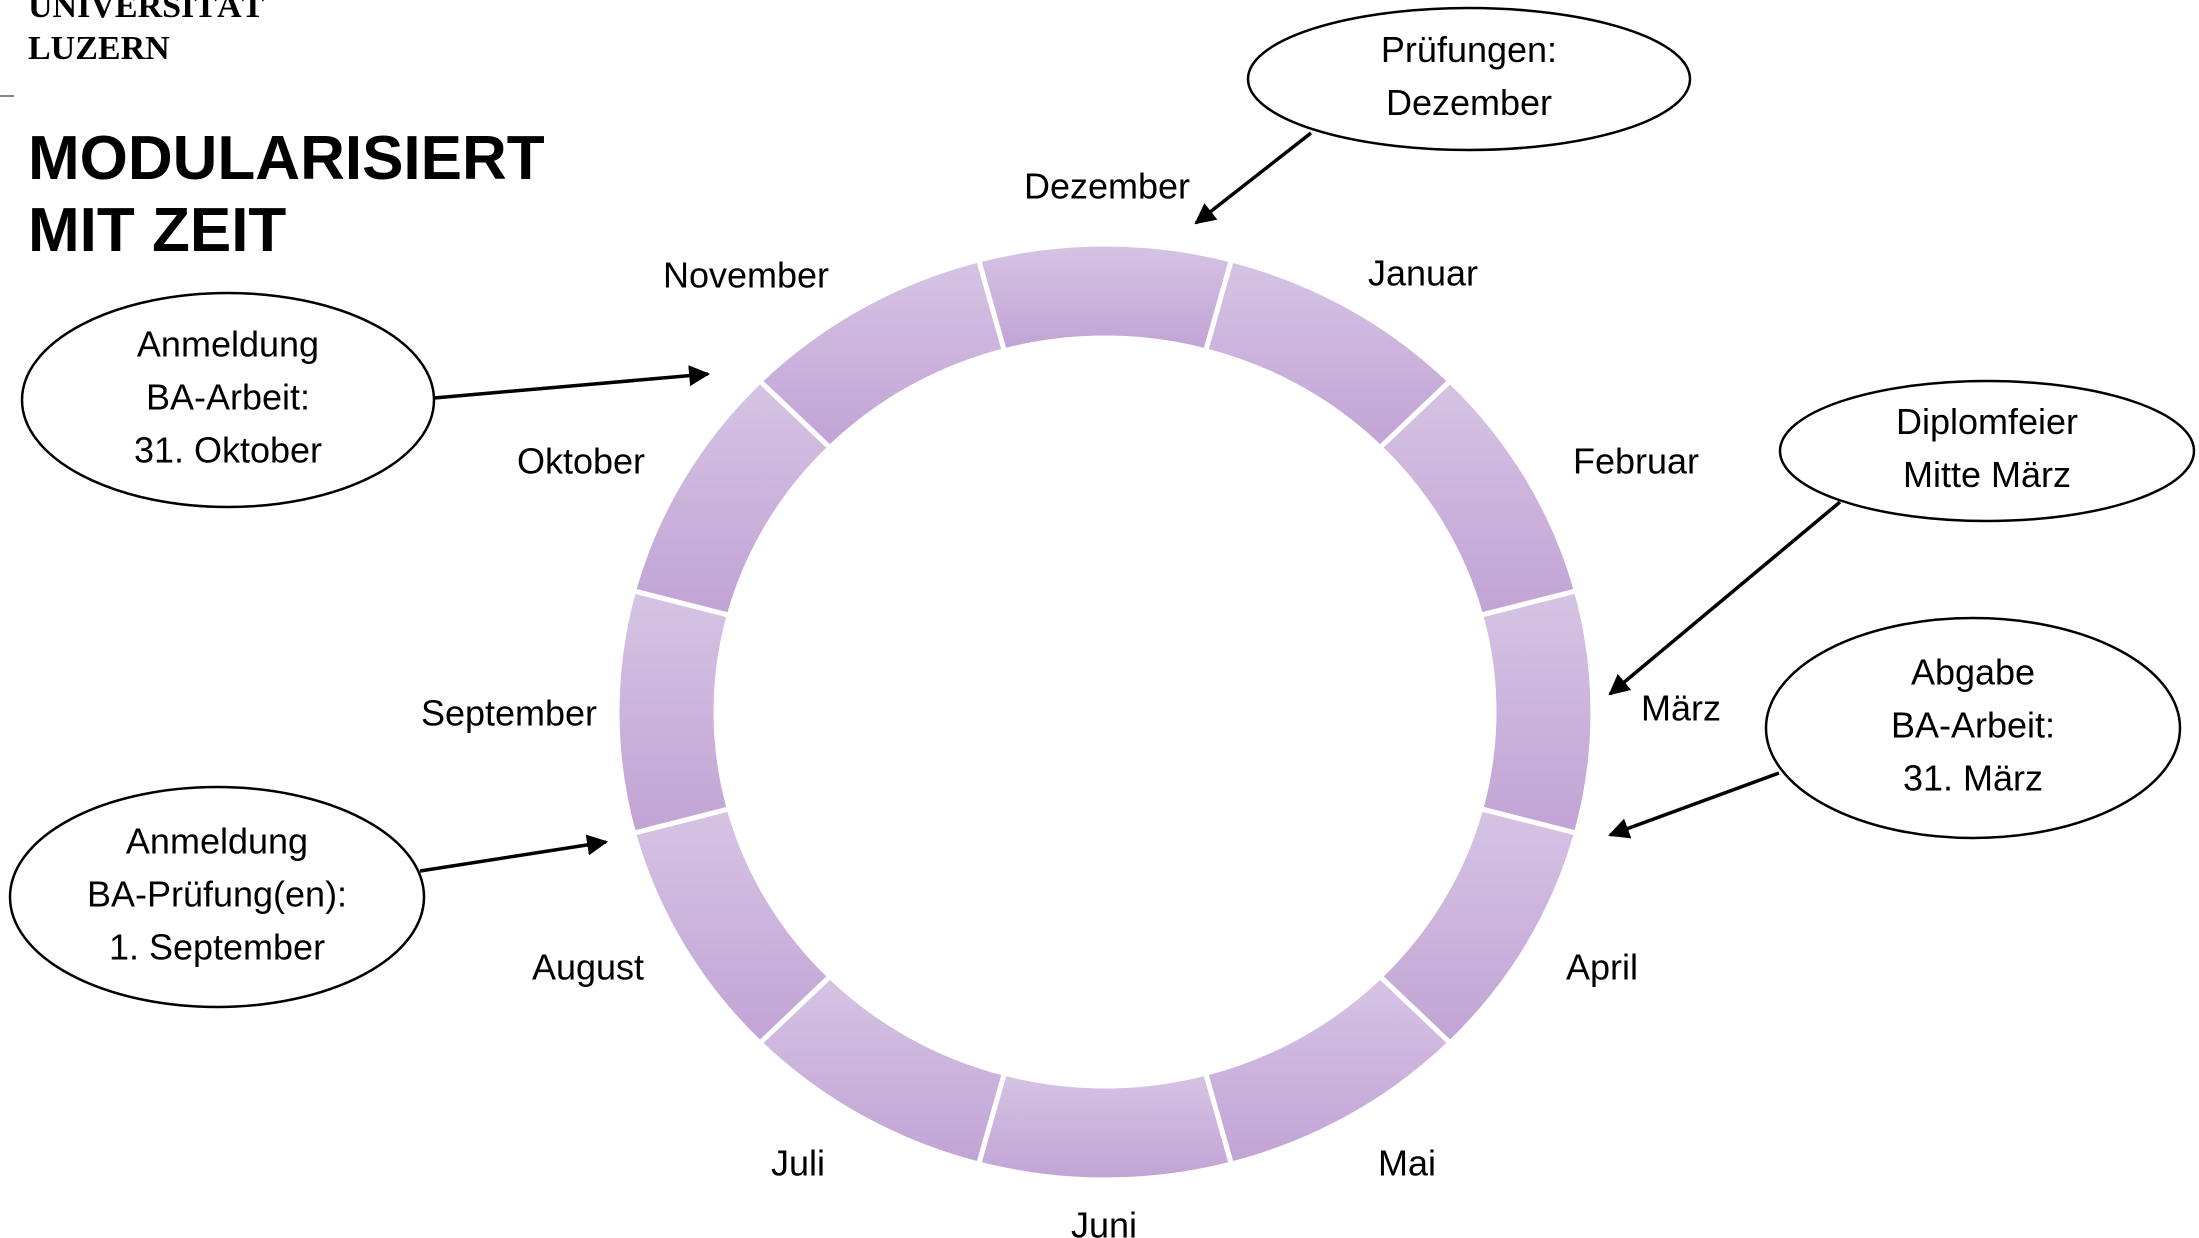 The width and height of the screenshot is (2199, 1238). I want to click on month-label: Juli, so click(798, 1163).